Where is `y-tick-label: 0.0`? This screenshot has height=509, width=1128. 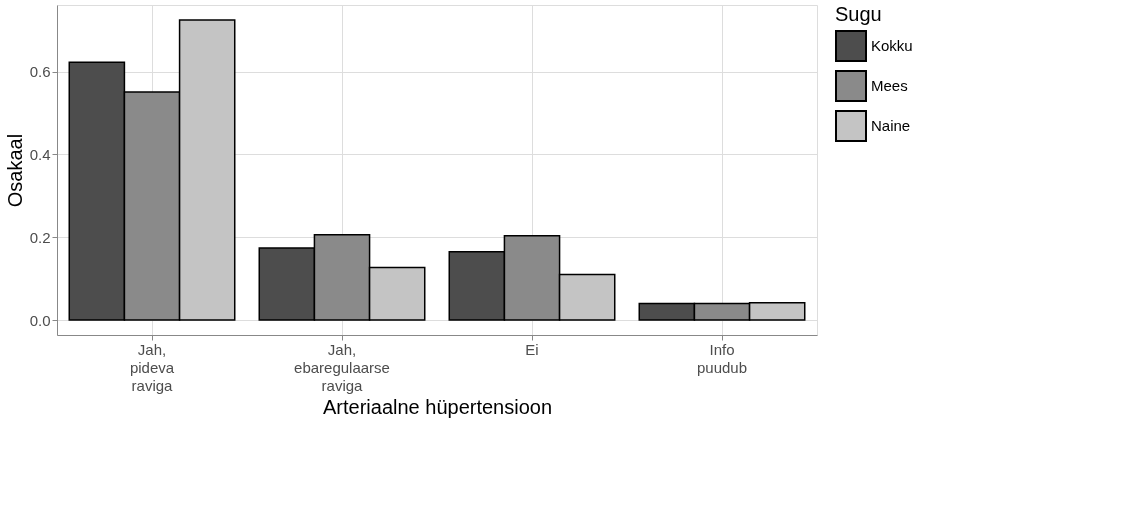
y-tick-label: 0.0 is located at coordinates (40, 320).